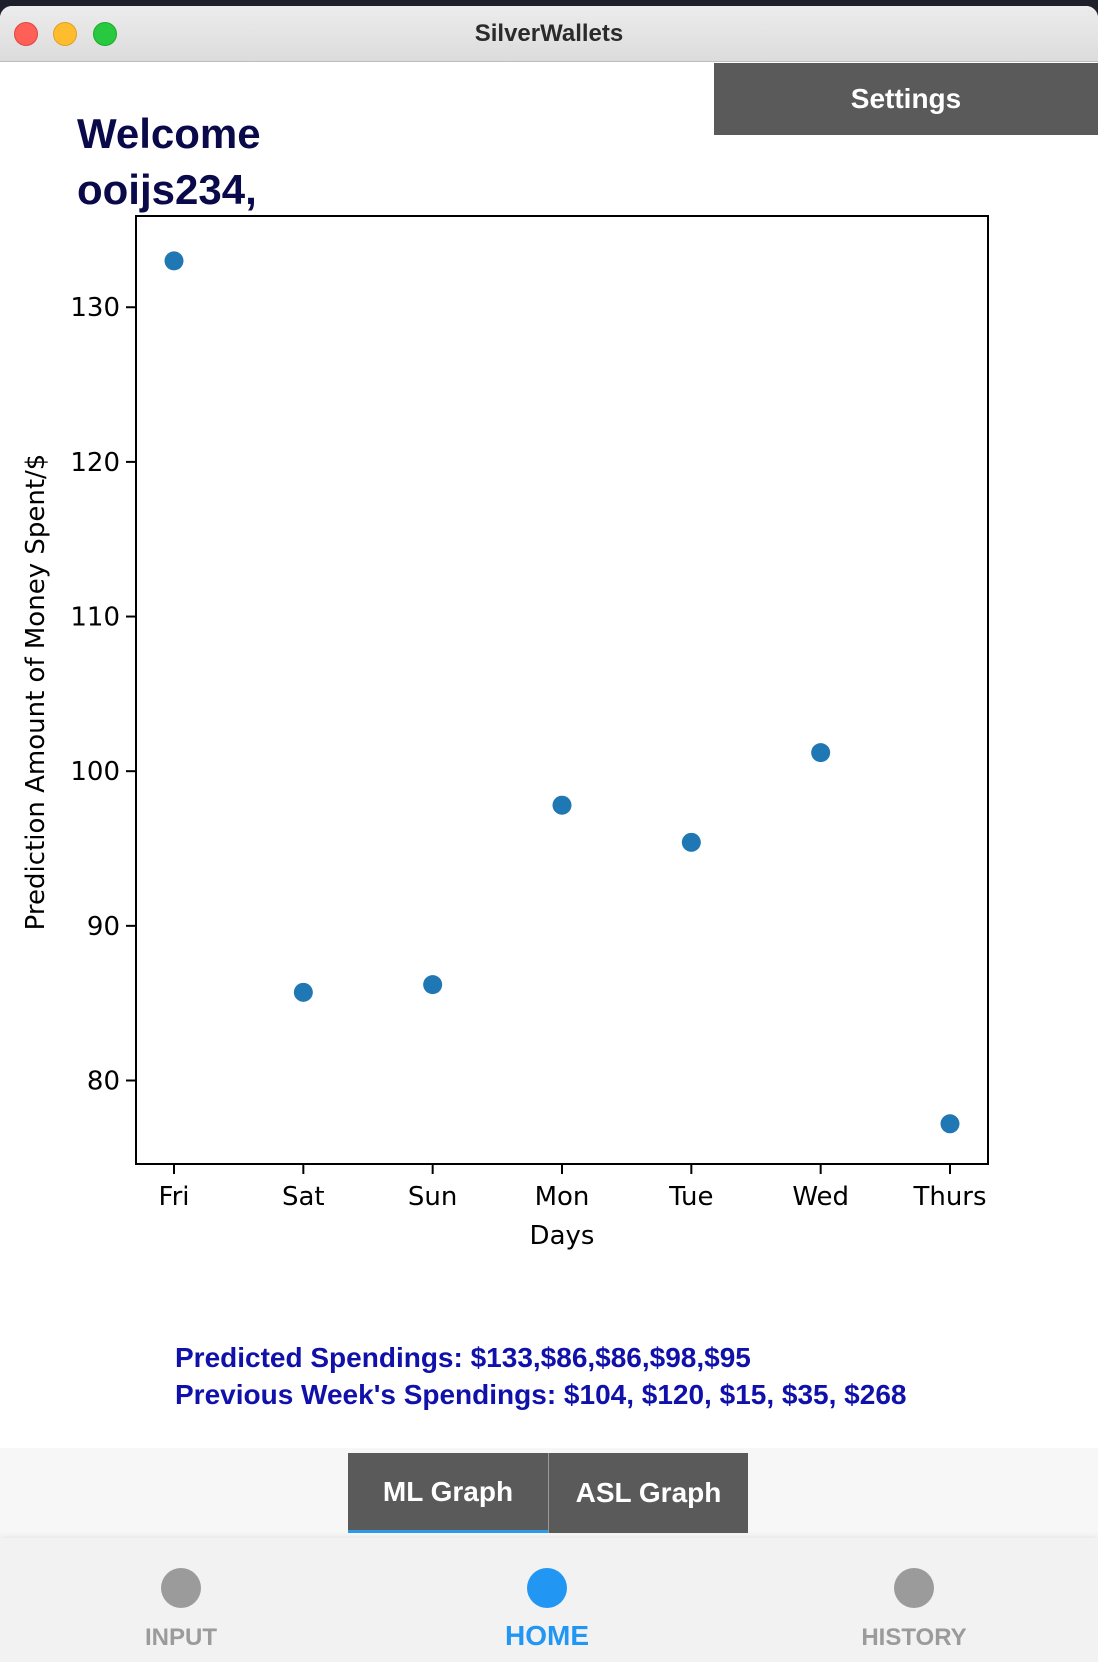  Describe the element at coordinates (547, 1588) in the screenshot. I see `home-icon` at that location.